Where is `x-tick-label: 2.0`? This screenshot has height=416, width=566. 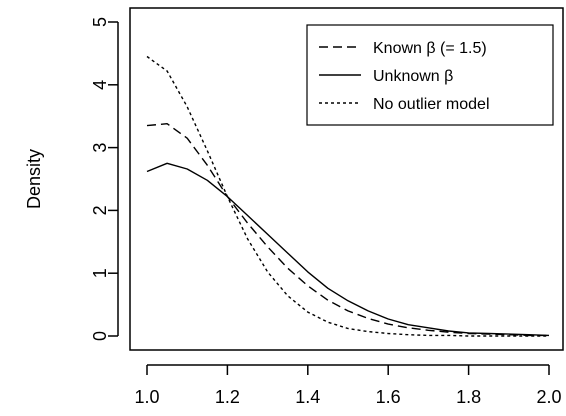
x-tick-label: 2.0 is located at coordinates (548, 397).